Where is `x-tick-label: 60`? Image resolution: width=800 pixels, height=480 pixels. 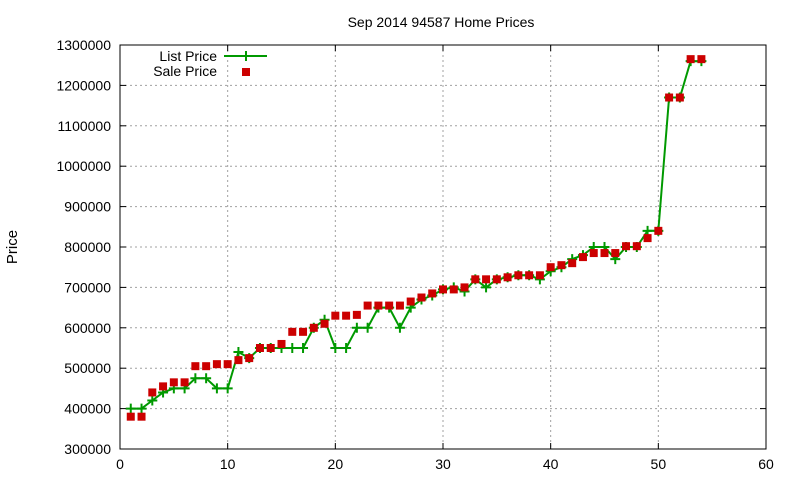
x-tick-label: 60 is located at coordinates (766, 464).